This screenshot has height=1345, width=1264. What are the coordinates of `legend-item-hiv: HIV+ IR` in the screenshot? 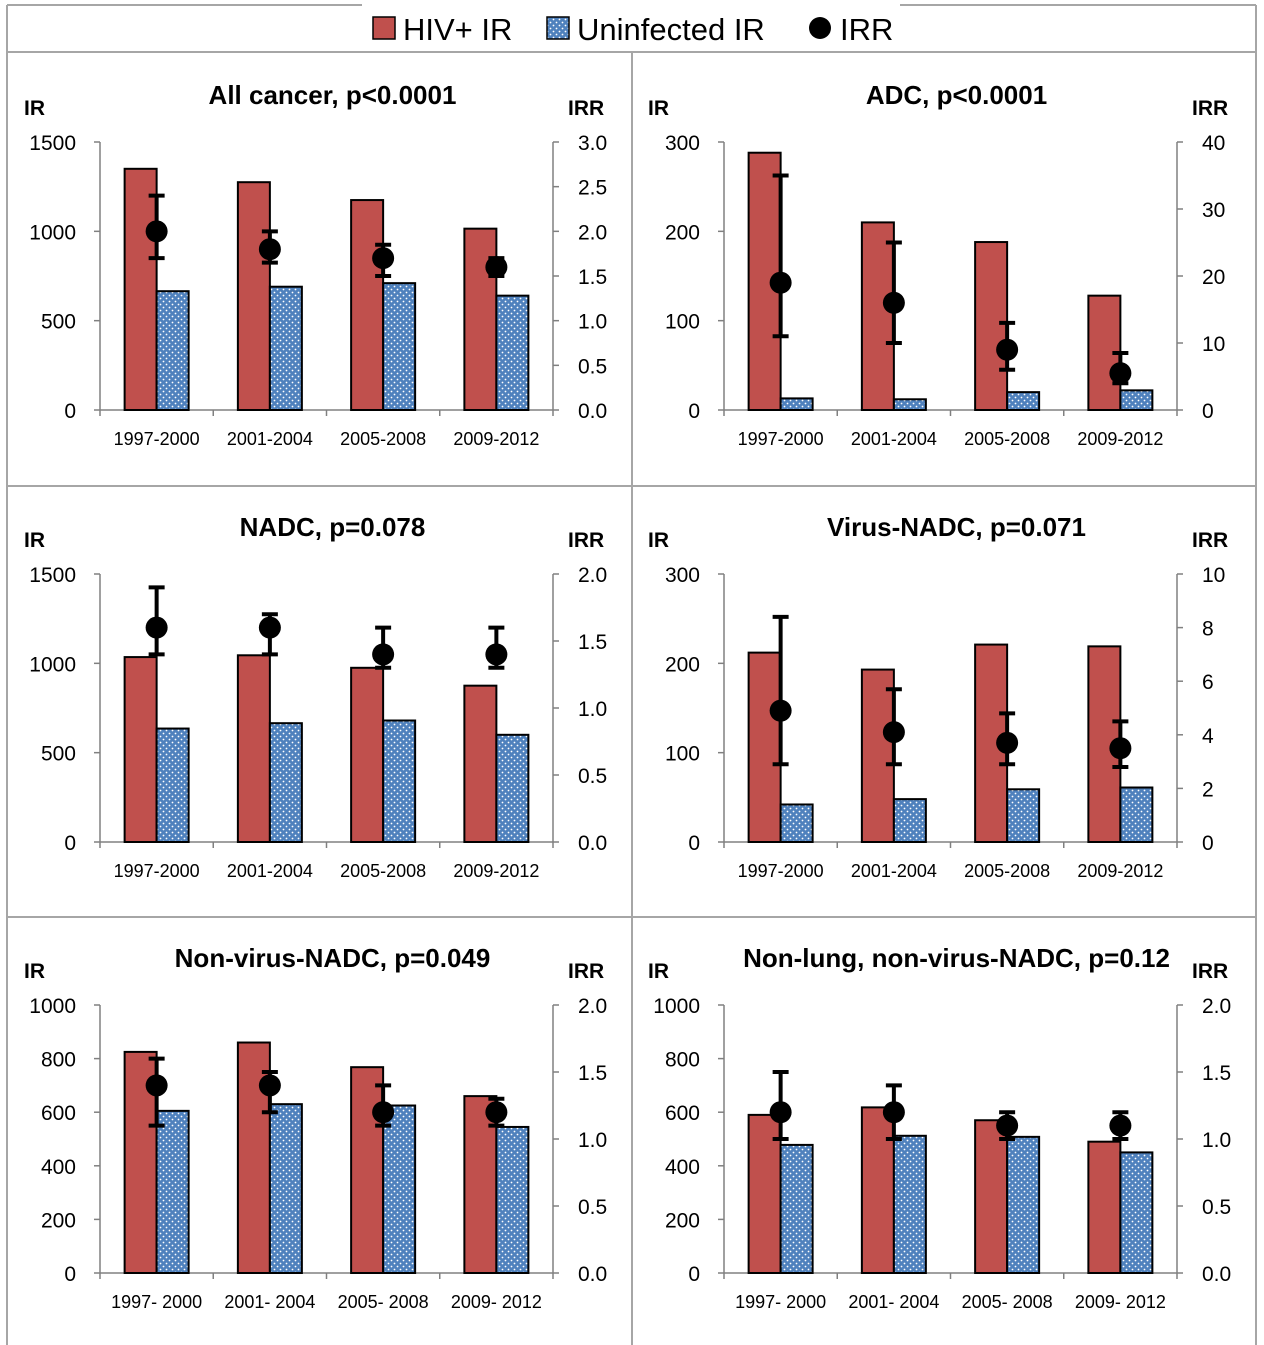 It's located at (442, 29).